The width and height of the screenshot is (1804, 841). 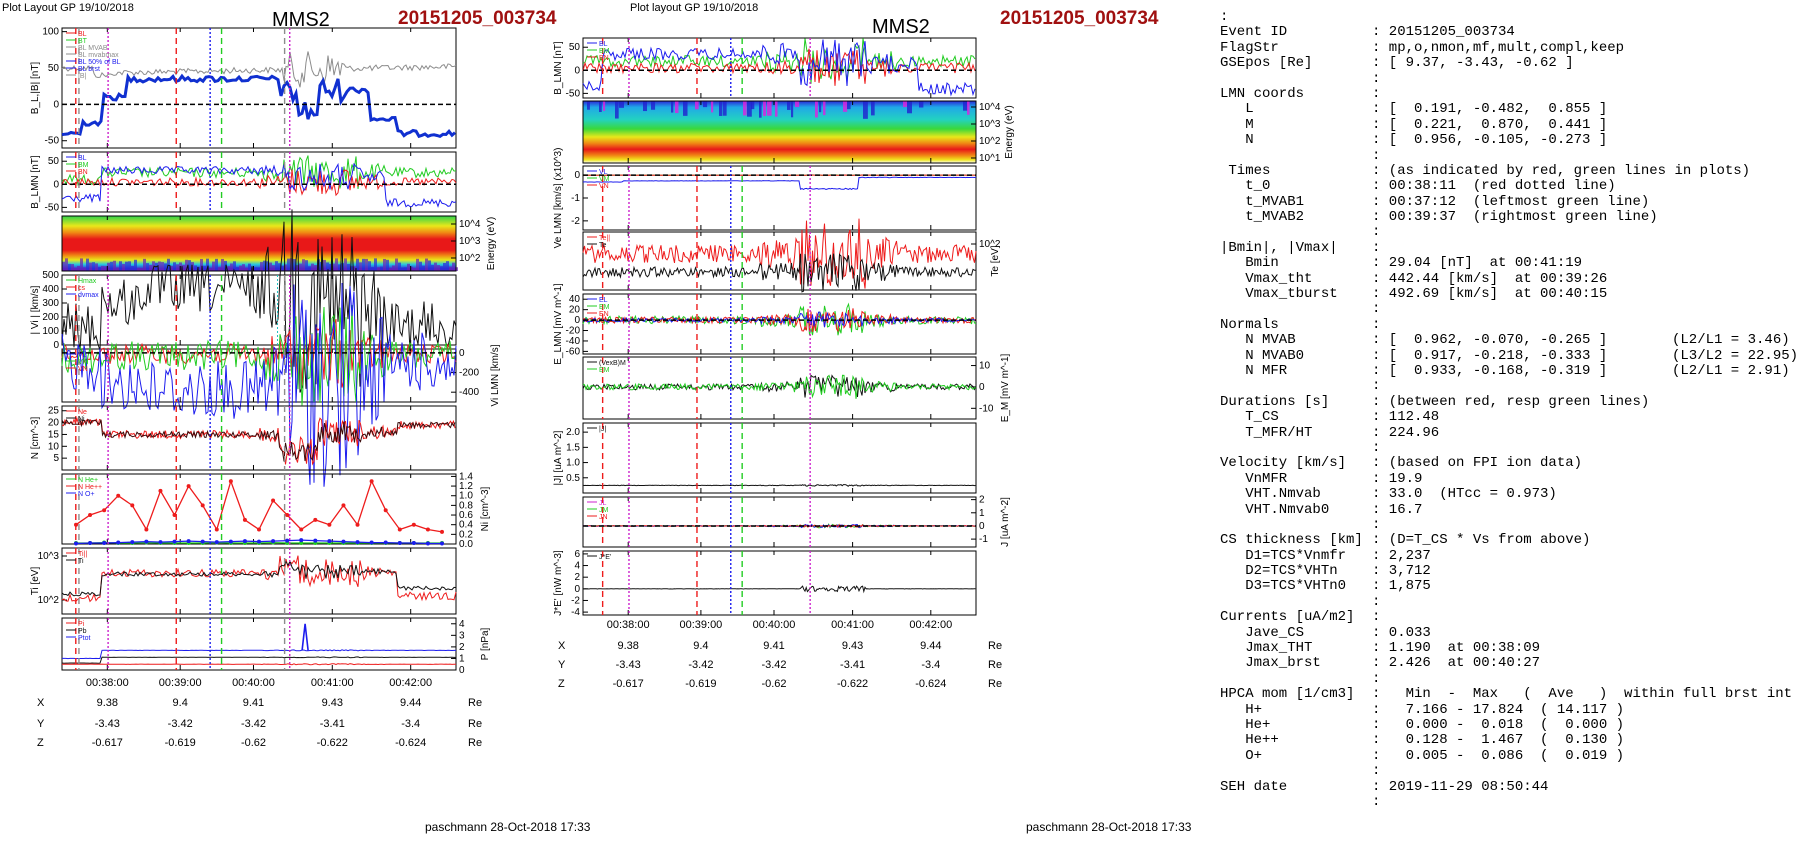 I want to click on left-P-legend-label: Pb, so click(x=82, y=631).